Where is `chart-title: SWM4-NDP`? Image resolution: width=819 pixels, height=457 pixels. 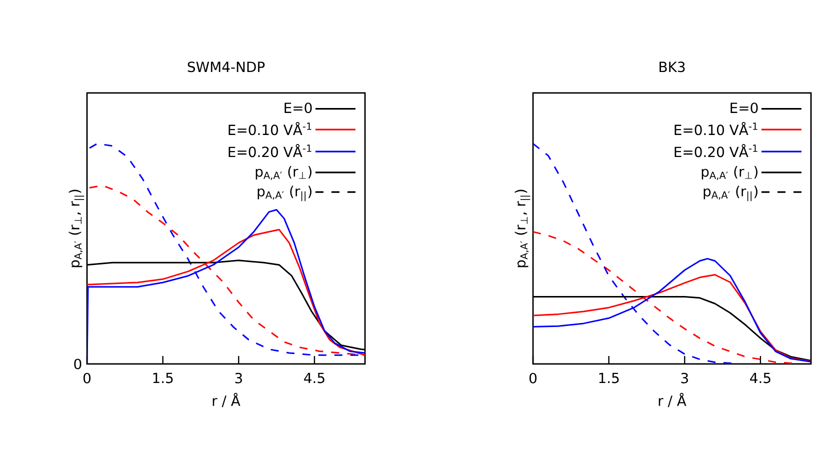
chart-title: SWM4-NDP is located at coordinates (226, 67).